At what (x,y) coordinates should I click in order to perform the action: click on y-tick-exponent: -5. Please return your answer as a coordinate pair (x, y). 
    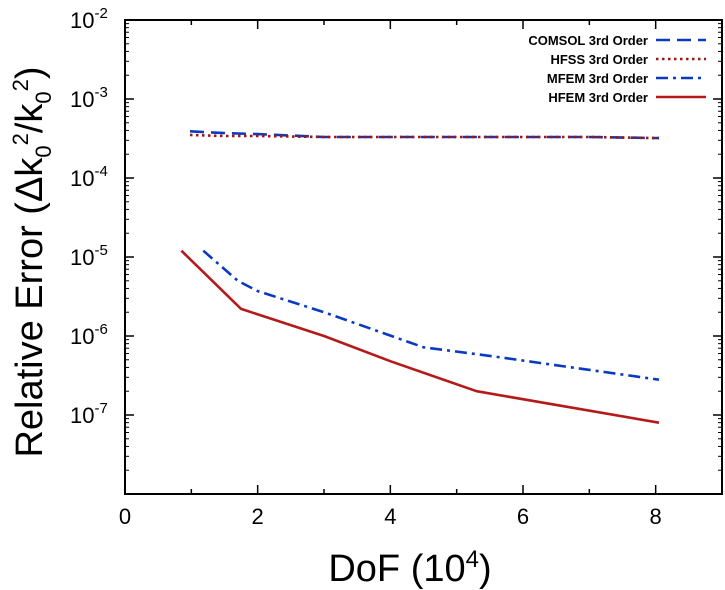
    Looking at the image, I should click on (100, 250).